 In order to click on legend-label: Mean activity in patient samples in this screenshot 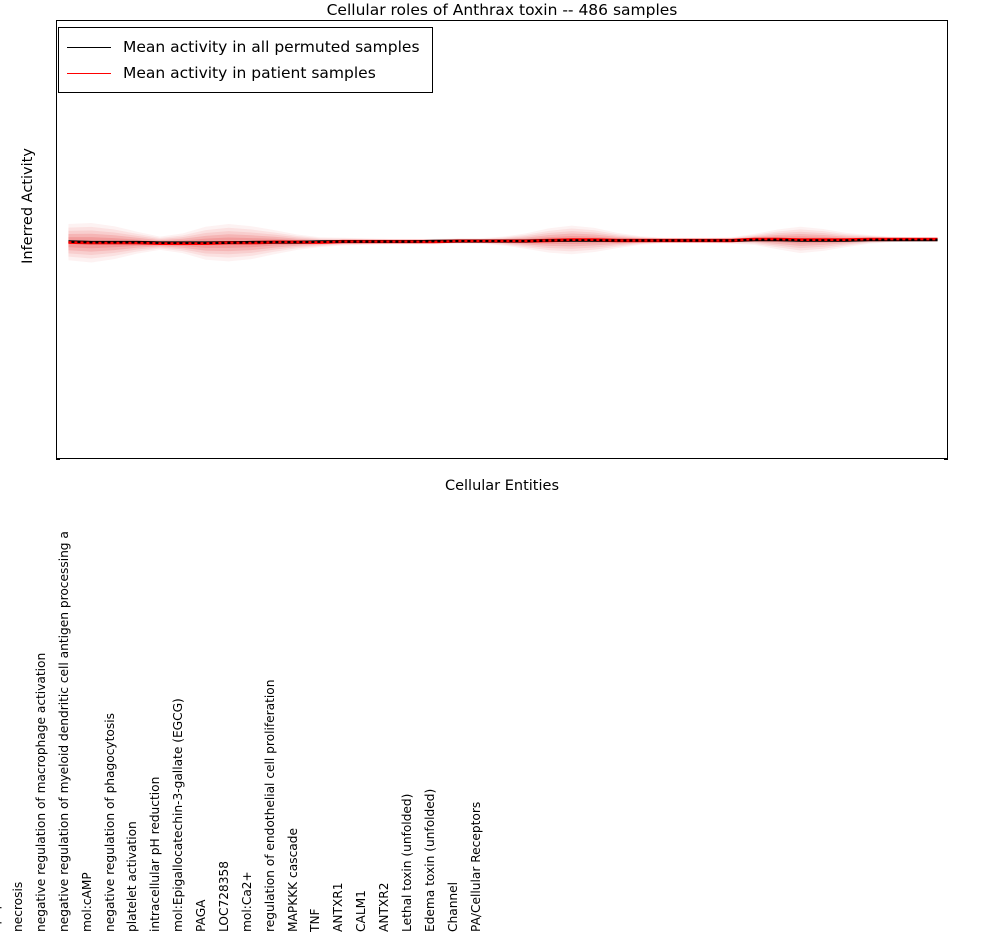, I will do `click(249, 73)`.